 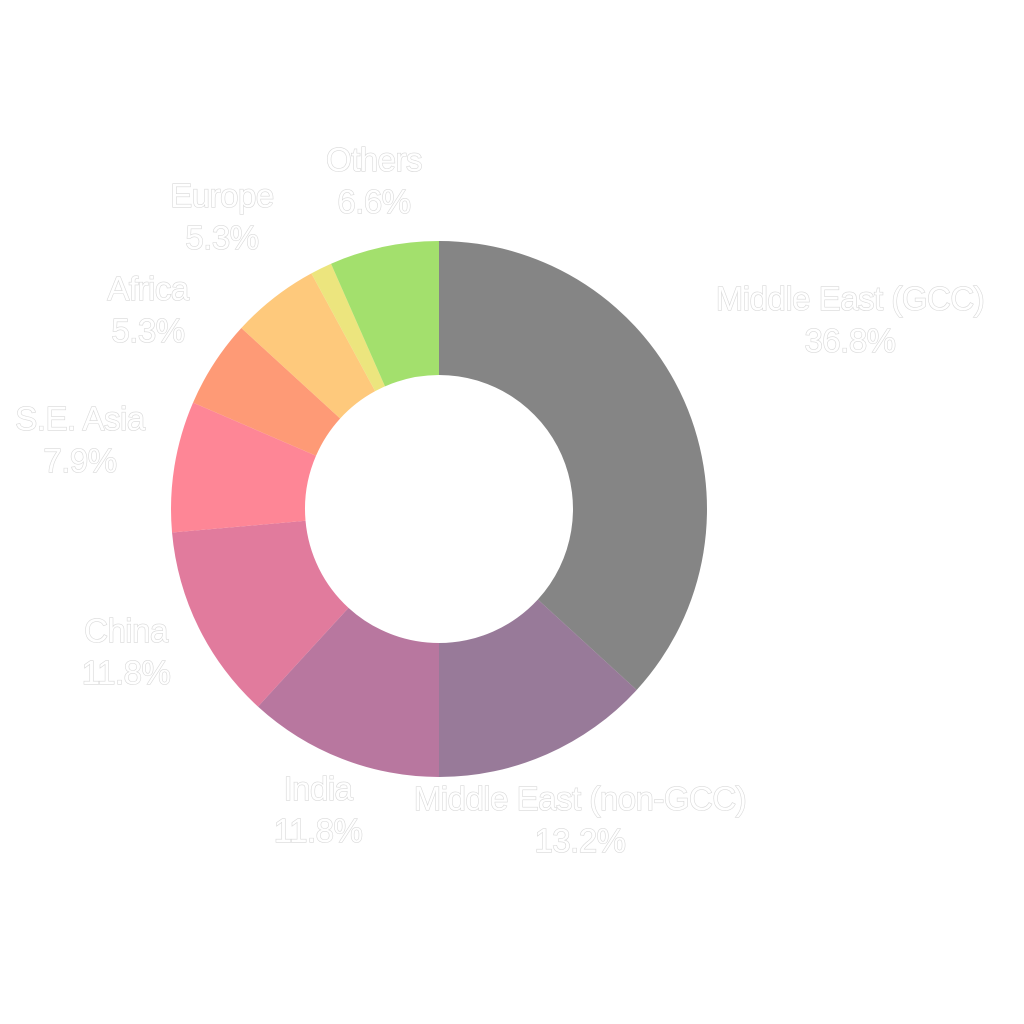 I want to click on slice-label-india: India 11.8%, so click(x=318, y=809).